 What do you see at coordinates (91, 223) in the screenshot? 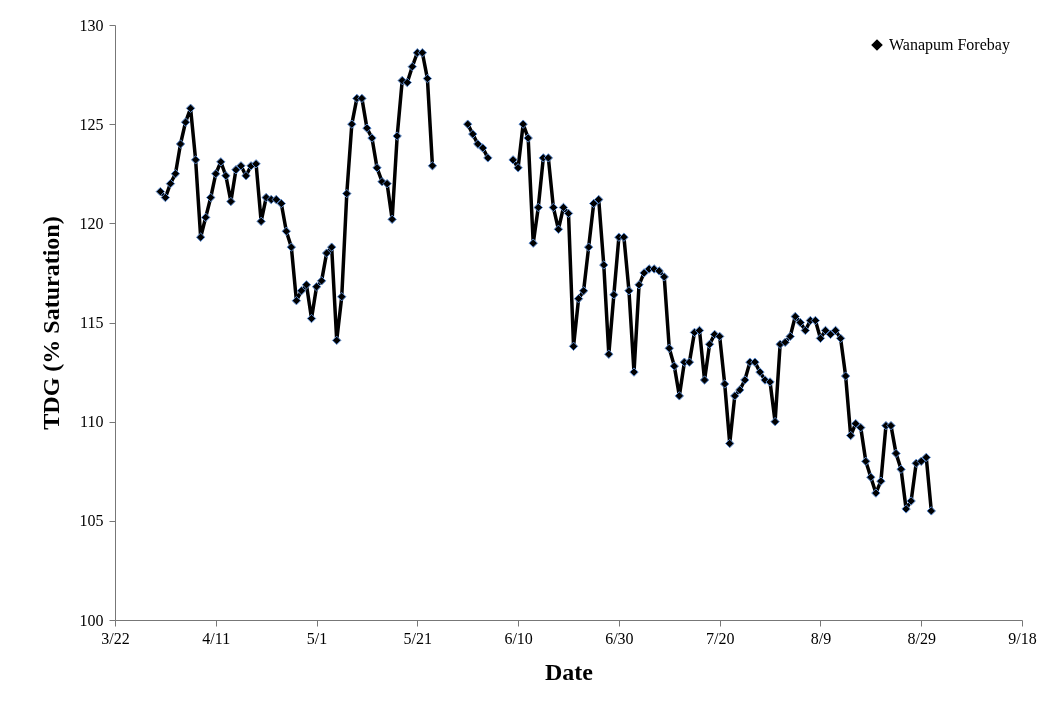
I see `y-tick-label: 120` at bounding box center [91, 223].